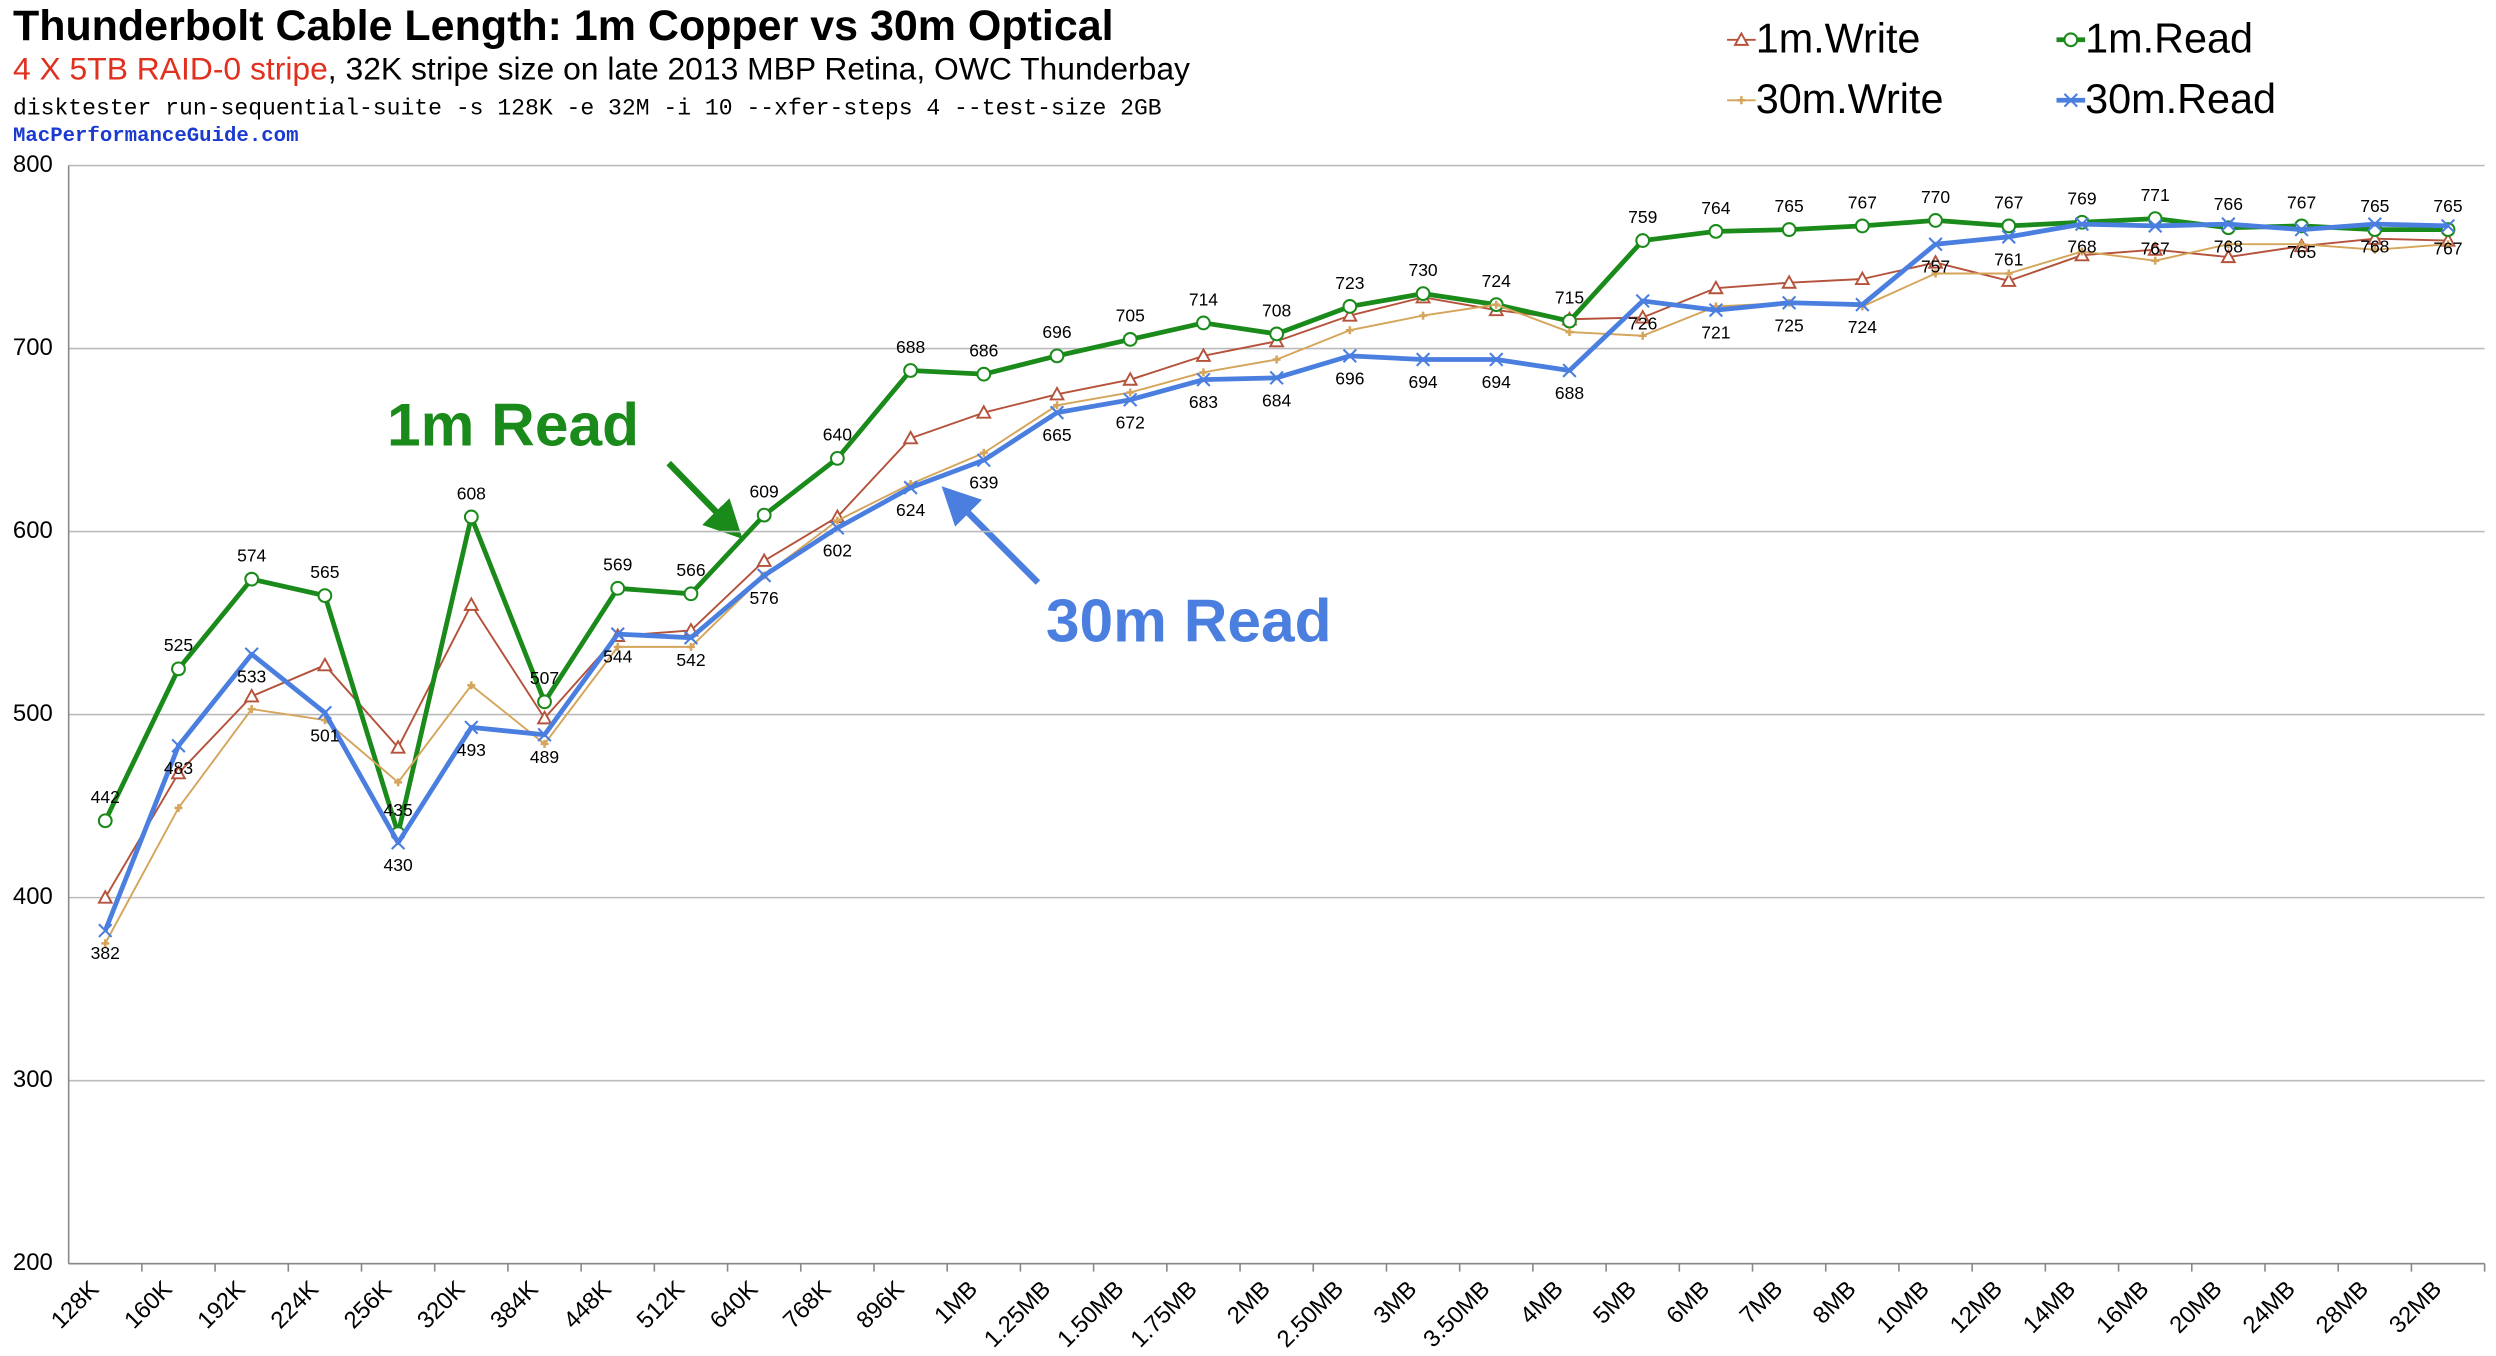  Describe the element at coordinates (764, 491) in the screenshot. I see `data-label: 609` at that location.